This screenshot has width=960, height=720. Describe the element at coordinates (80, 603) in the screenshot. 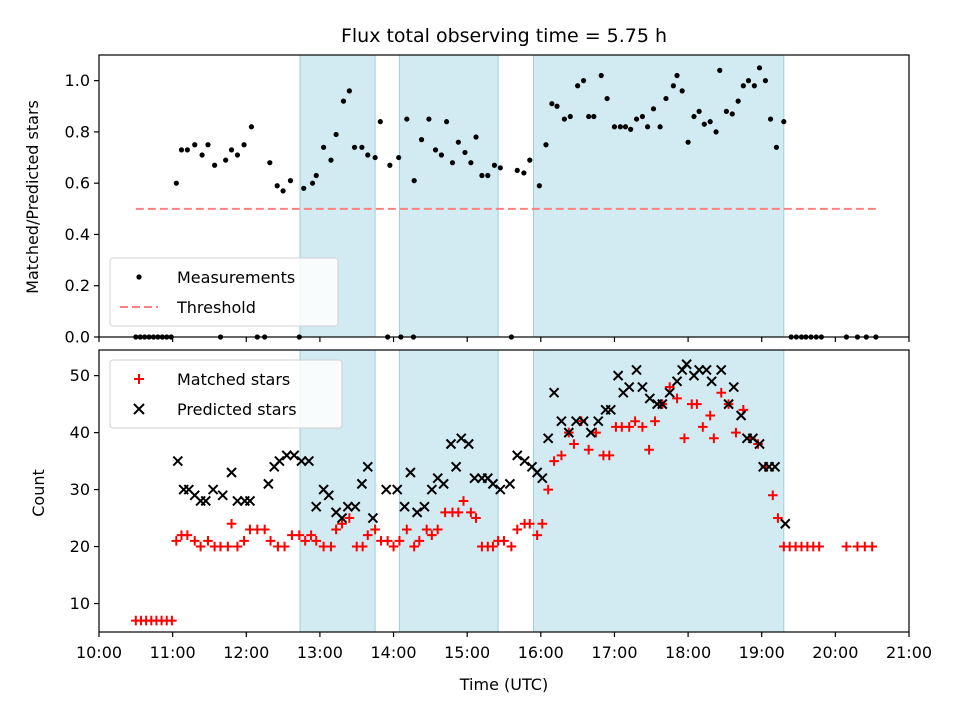

I see `bottom-ytick-label: 10` at that location.